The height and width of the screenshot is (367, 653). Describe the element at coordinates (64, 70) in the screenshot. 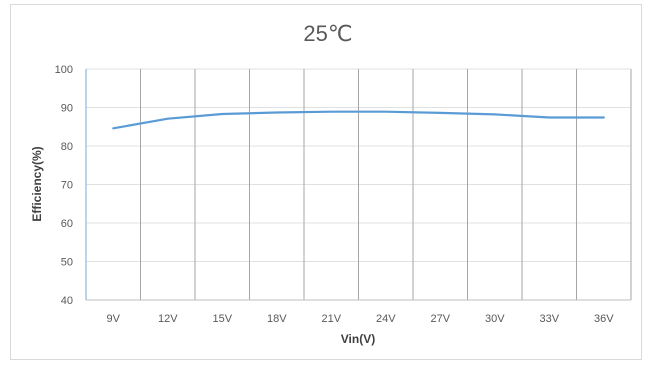

I see `y-tick-label-100: 100` at that location.